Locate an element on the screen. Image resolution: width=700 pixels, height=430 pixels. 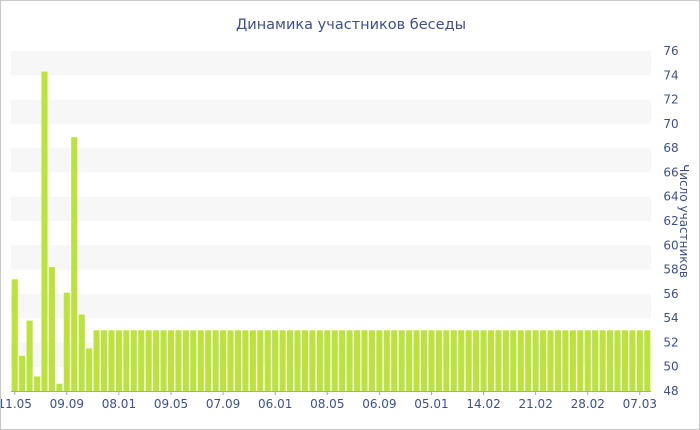
y-axis-label: Число участников is located at coordinates (684, 221).